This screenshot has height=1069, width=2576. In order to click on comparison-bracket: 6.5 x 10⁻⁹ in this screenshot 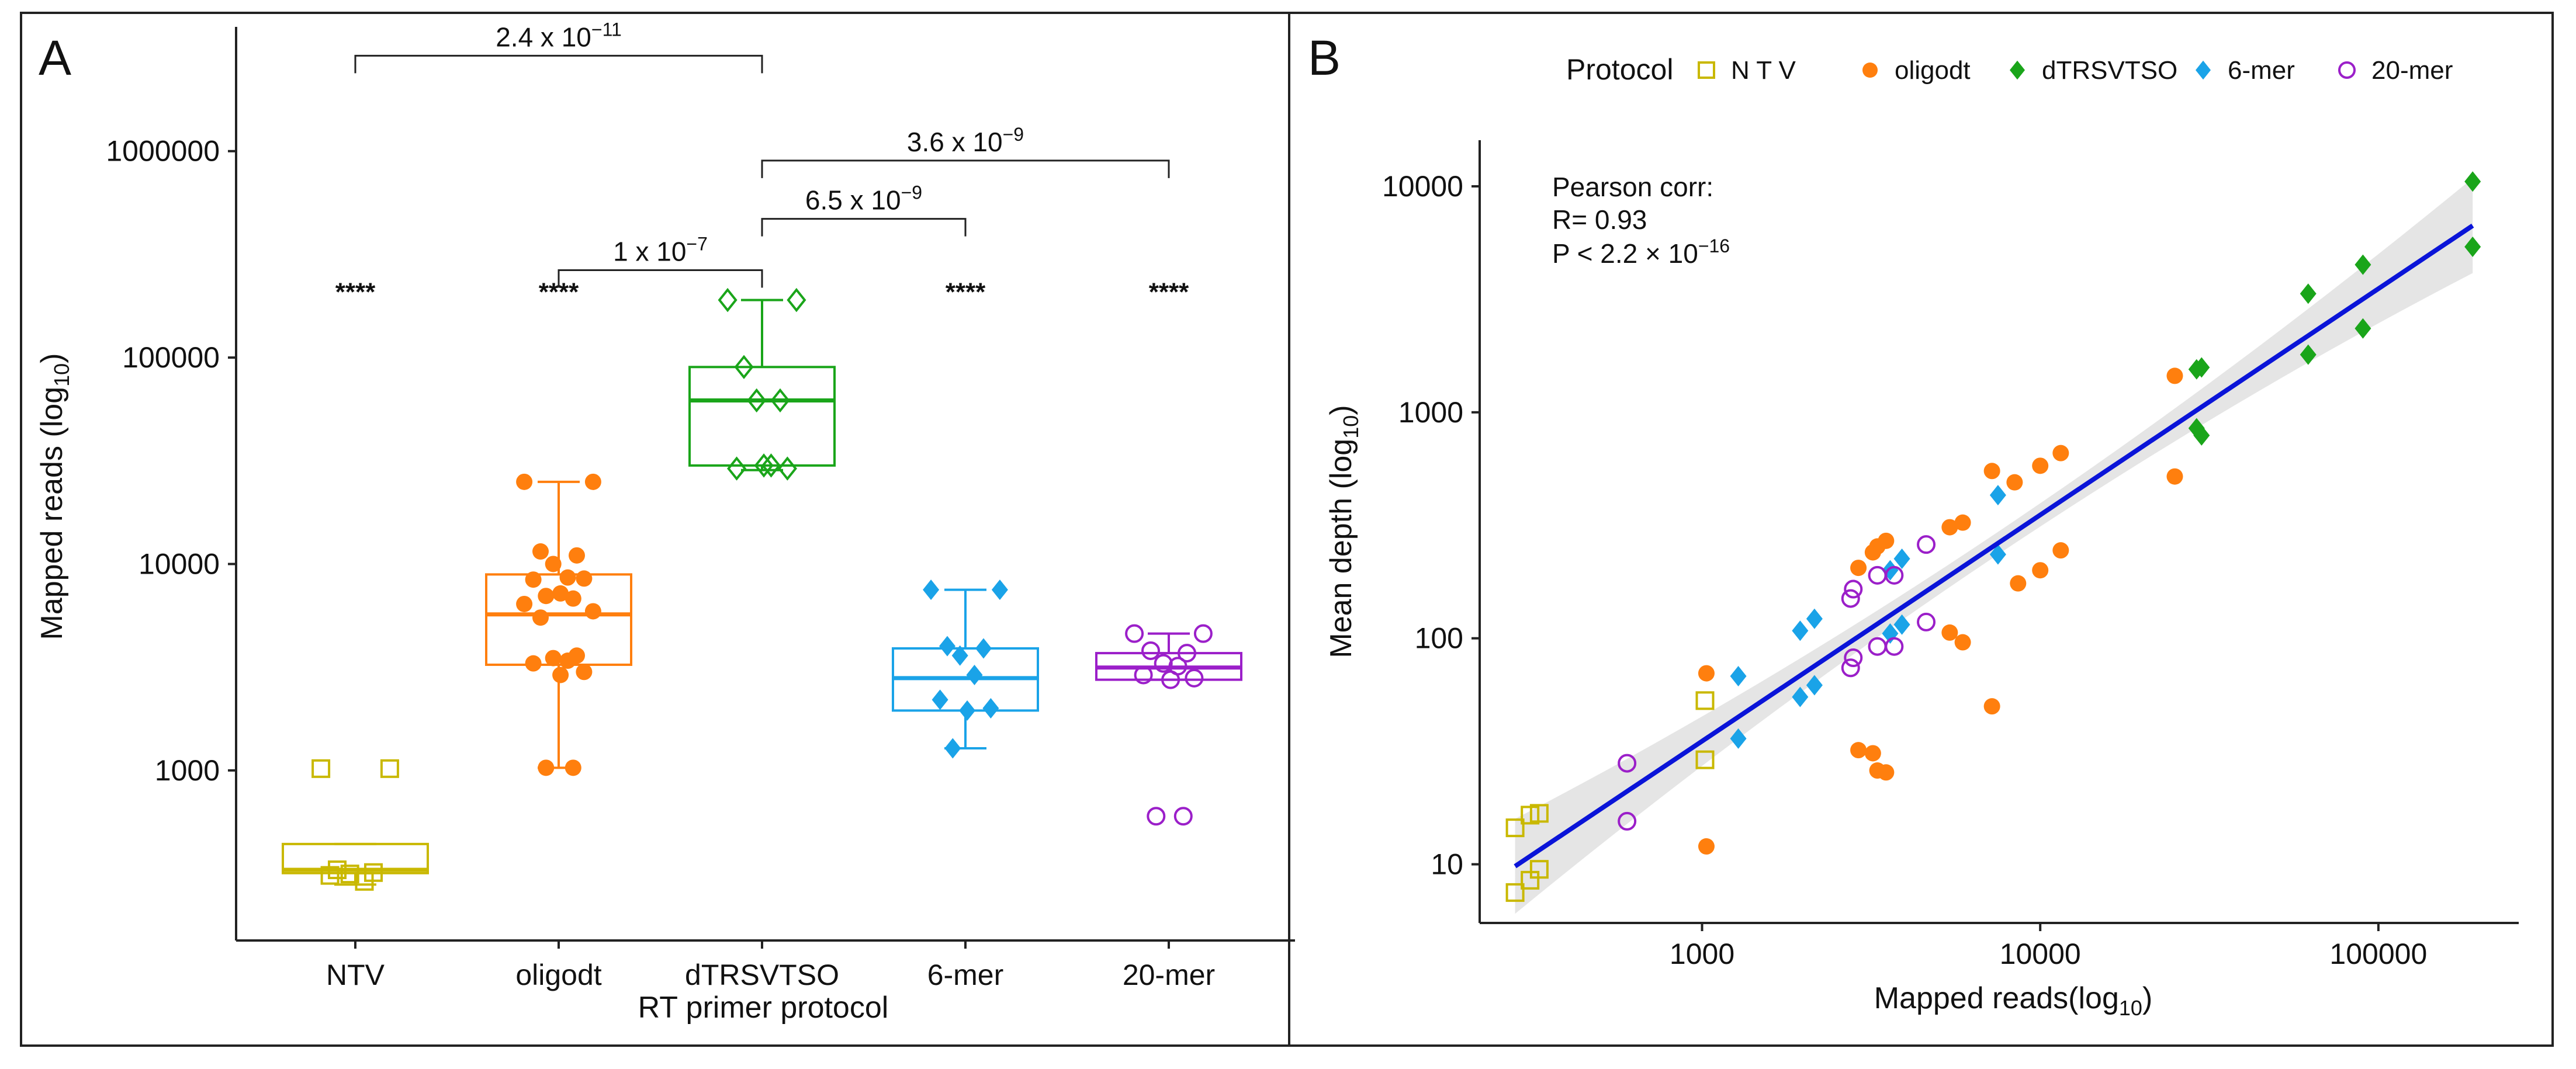, I will do `click(864, 209)`.